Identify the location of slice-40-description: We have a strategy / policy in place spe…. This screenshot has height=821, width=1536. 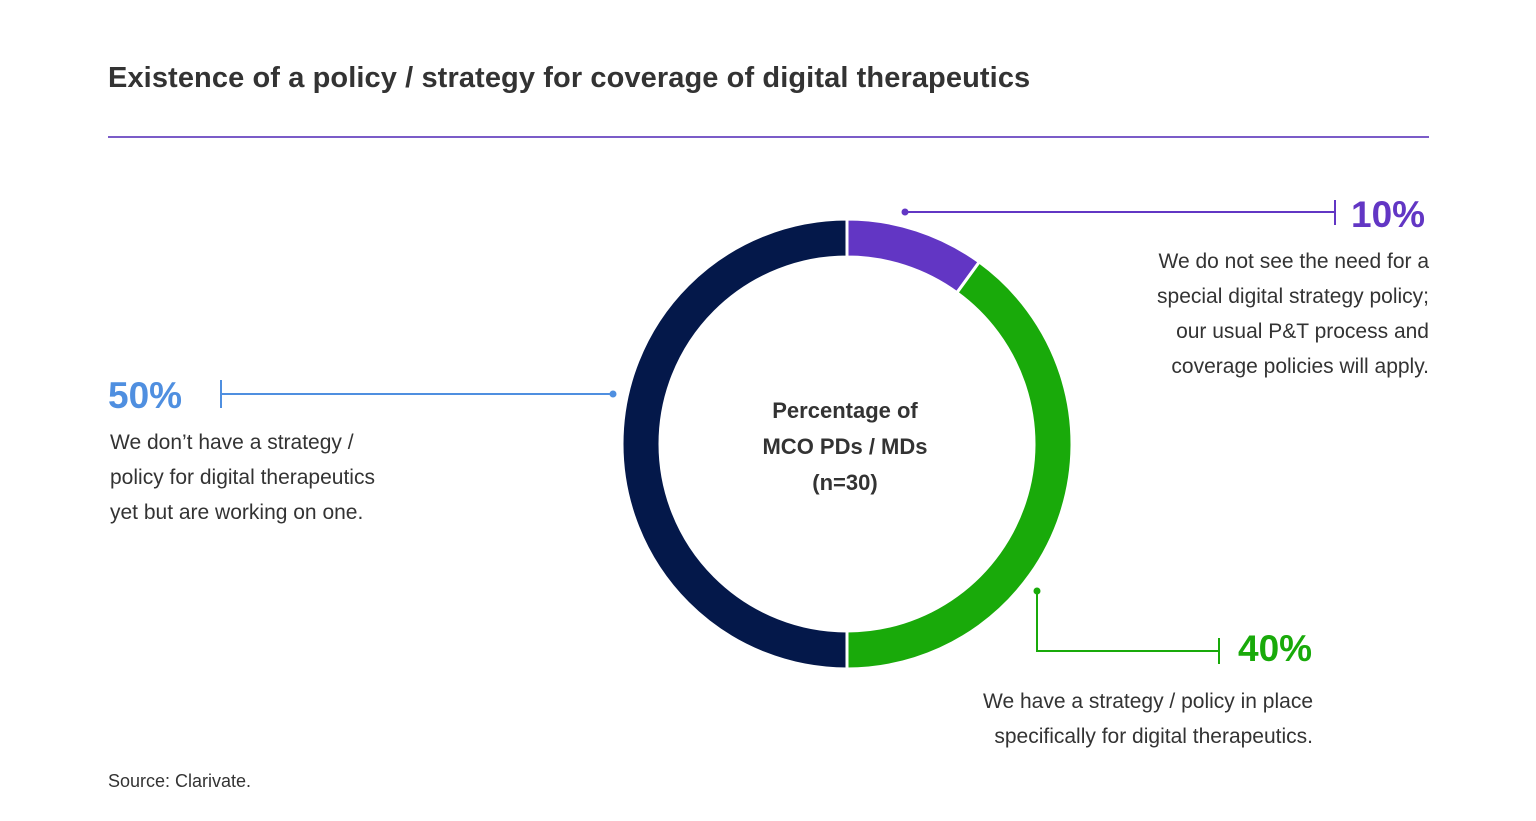
(1148, 719).